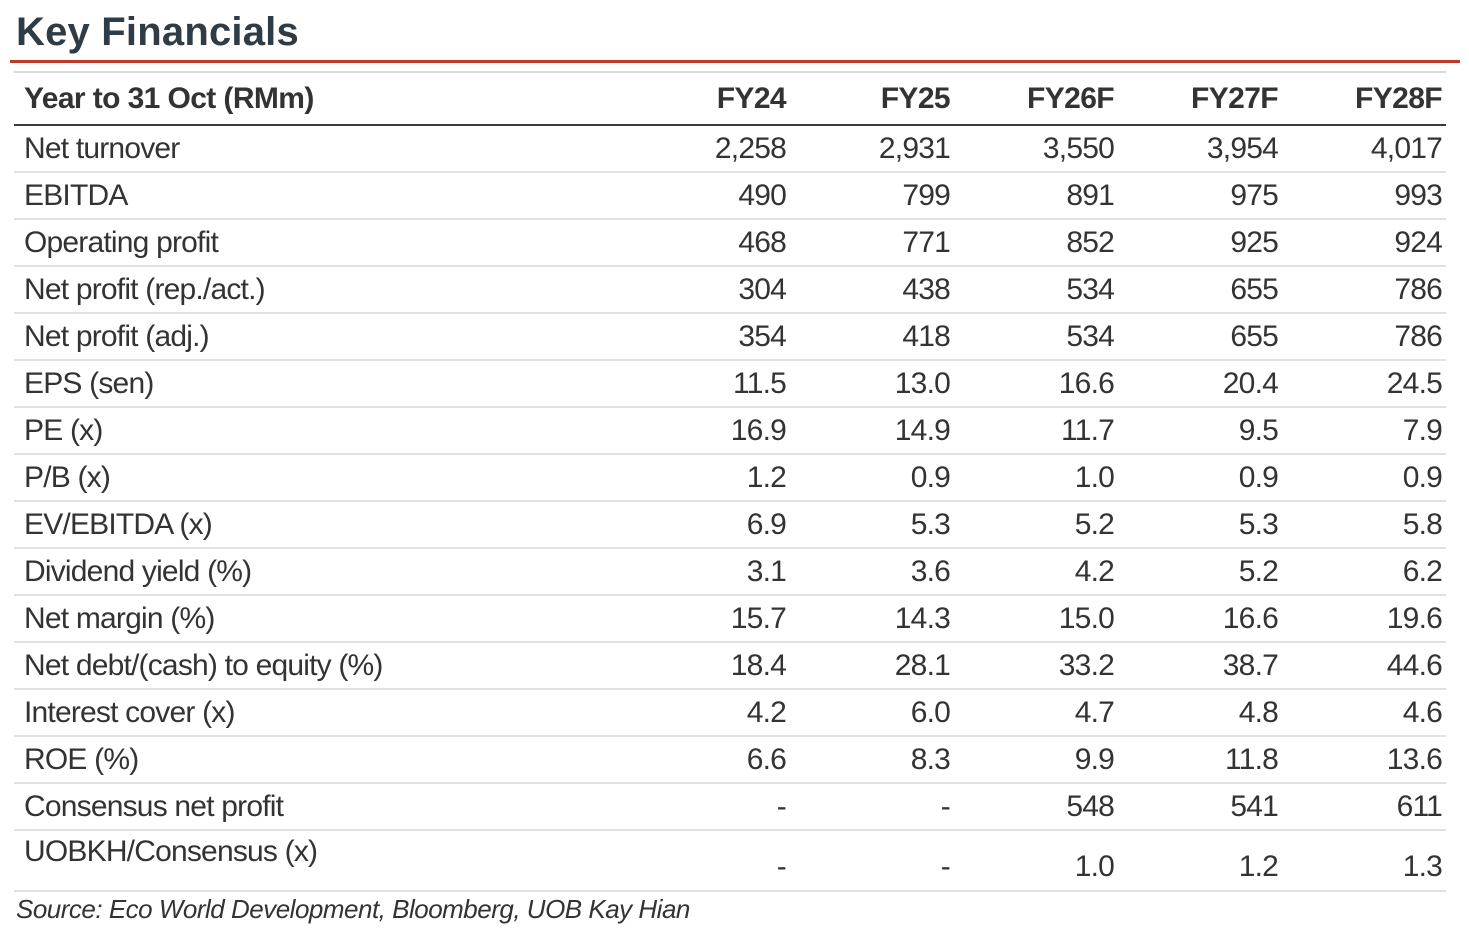 This screenshot has width=1469, height=935. What do you see at coordinates (730, 196) in the screenshot?
I see `table-row: EBITDA 490 799 891 975 993` at bounding box center [730, 196].